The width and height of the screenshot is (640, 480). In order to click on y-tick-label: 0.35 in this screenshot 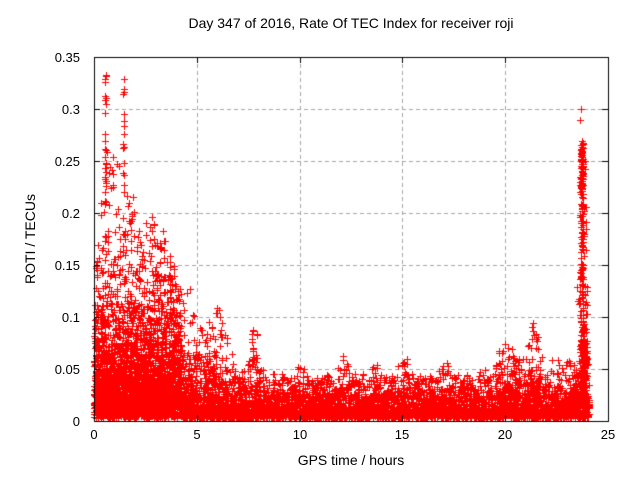, I will do `click(67, 57)`.